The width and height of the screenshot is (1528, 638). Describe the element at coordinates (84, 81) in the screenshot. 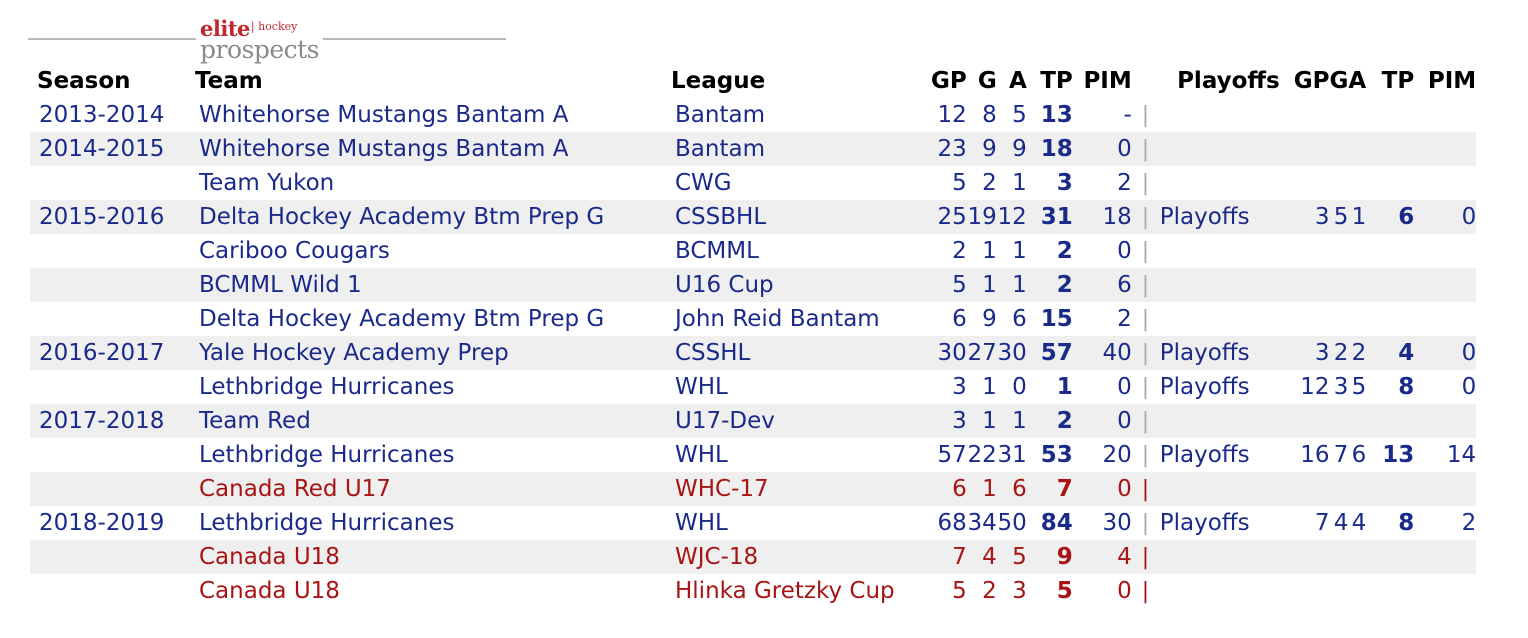

I see `header-season: Season` at that location.